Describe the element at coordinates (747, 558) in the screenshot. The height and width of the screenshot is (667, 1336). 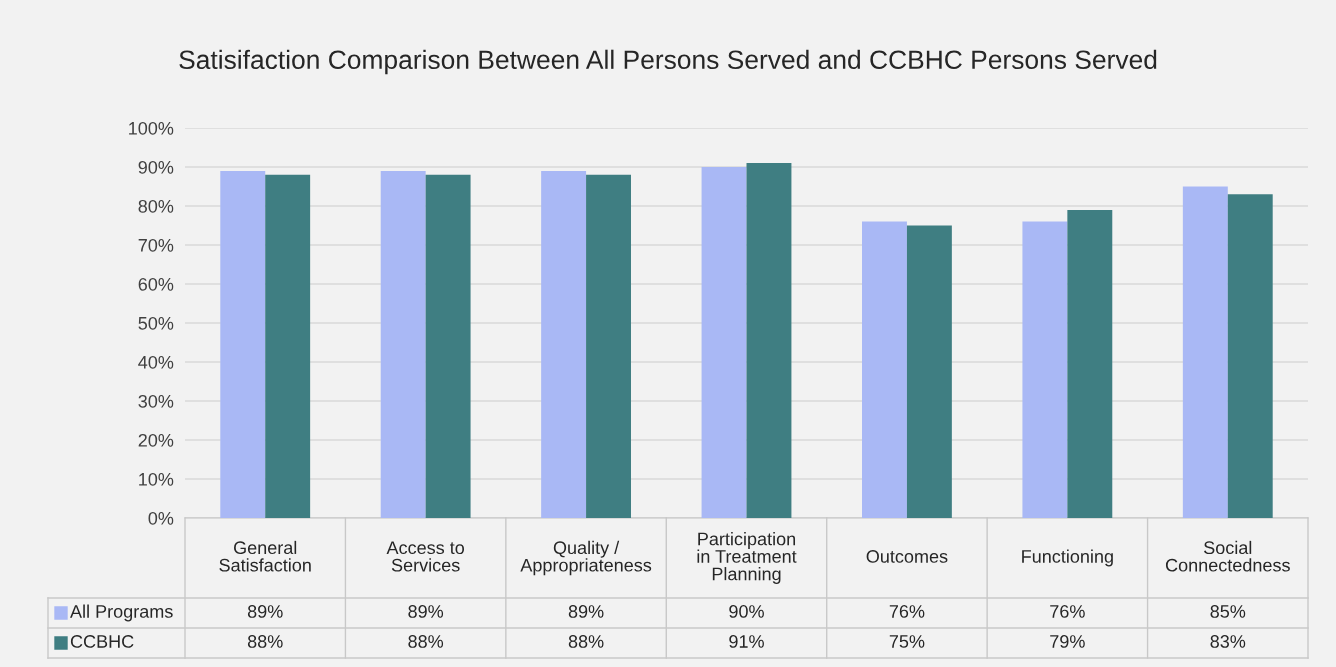
I see `x-tick-label: Participation in Treatment Planning` at that location.